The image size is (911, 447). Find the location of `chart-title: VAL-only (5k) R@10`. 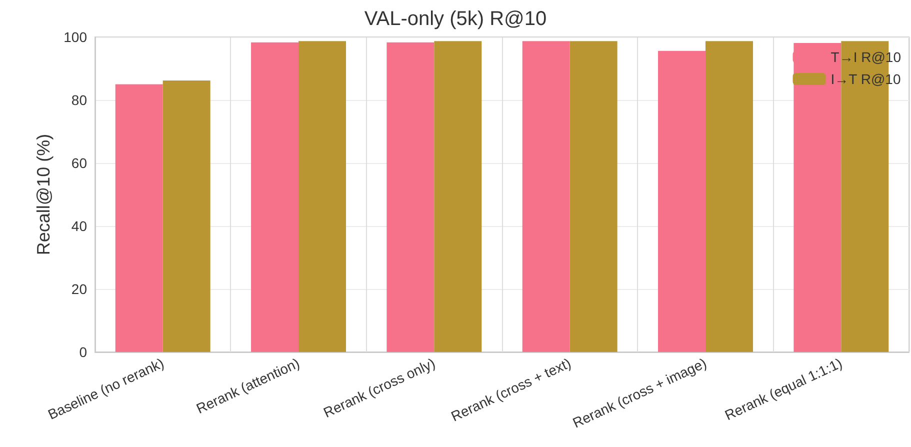

chart-title: VAL-only (5k) R@10 is located at coordinates (455, 19).